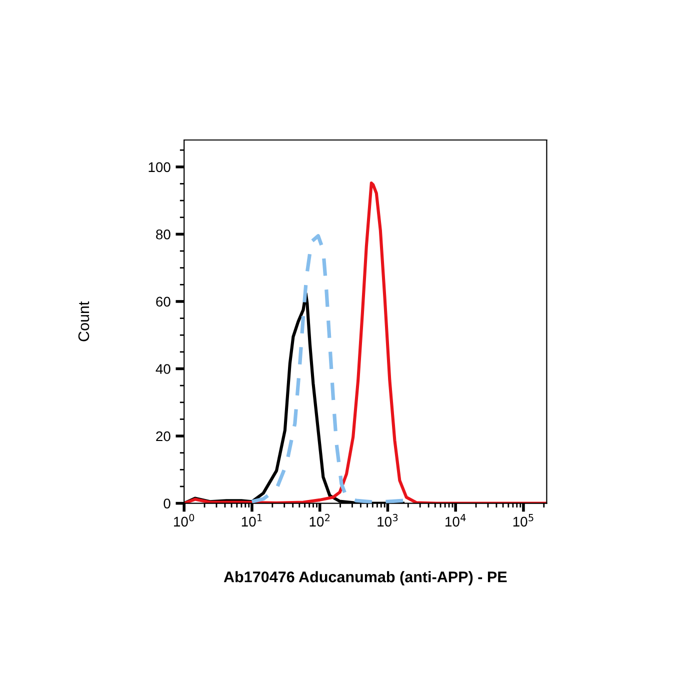 The height and width of the screenshot is (700, 700). I want to click on y-tick-label: 20, so click(163, 436).